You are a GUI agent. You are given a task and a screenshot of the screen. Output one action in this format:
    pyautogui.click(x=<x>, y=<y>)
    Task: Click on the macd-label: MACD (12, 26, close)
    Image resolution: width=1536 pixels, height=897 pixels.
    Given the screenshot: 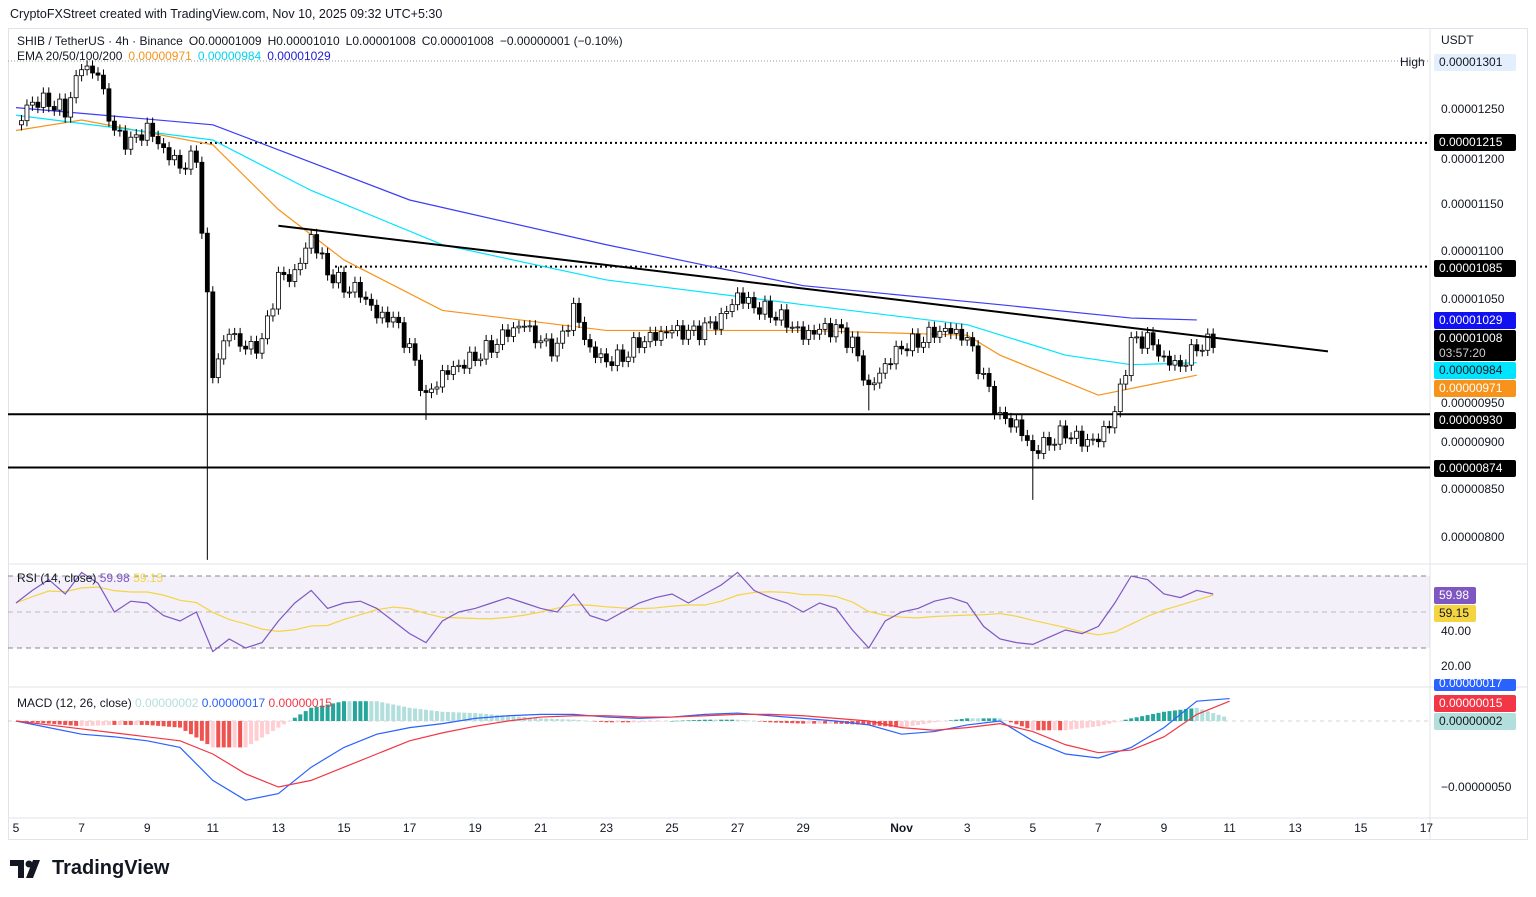 What is the action you would take?
    pyautogui.click(x=74, y=703)
    